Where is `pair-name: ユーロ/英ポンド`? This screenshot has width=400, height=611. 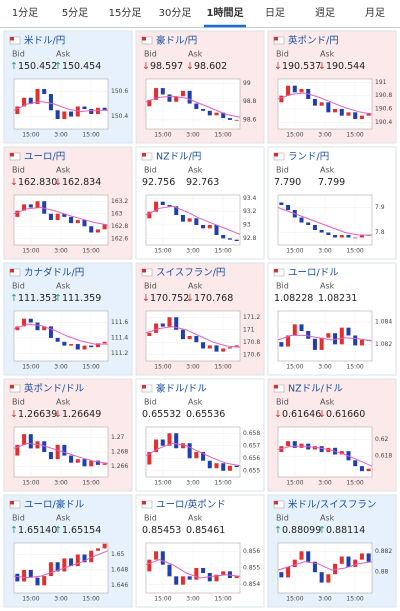
pair-name: ユーロ/英ポンド is located at coordinates (191, 505).